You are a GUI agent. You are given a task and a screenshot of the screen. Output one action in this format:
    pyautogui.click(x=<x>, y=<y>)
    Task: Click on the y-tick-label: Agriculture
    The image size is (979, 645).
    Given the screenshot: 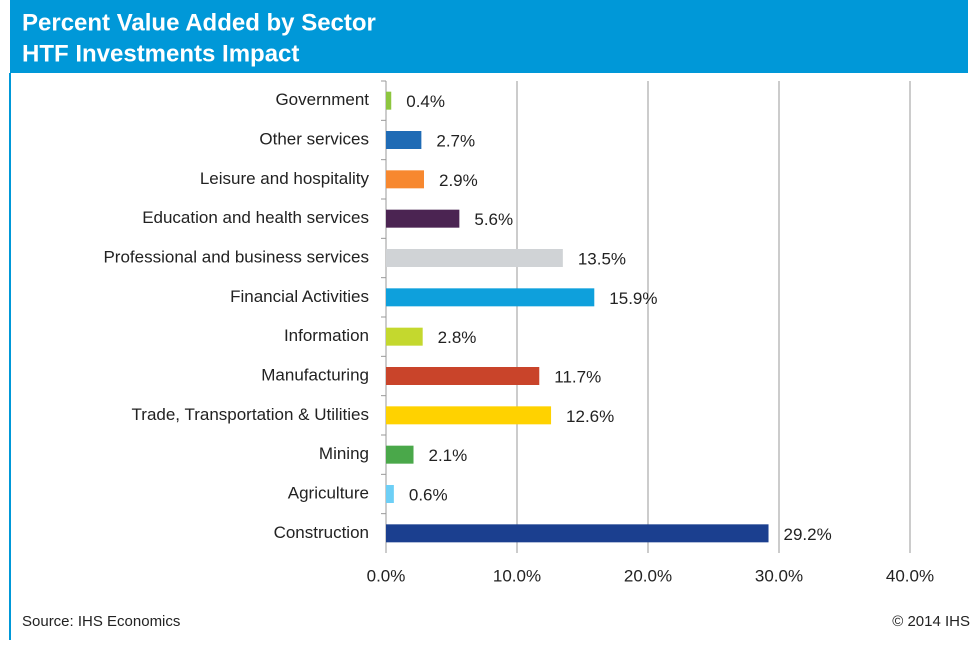 What is the action you would take?
    pyautogui.click(x=328, y=492)
    